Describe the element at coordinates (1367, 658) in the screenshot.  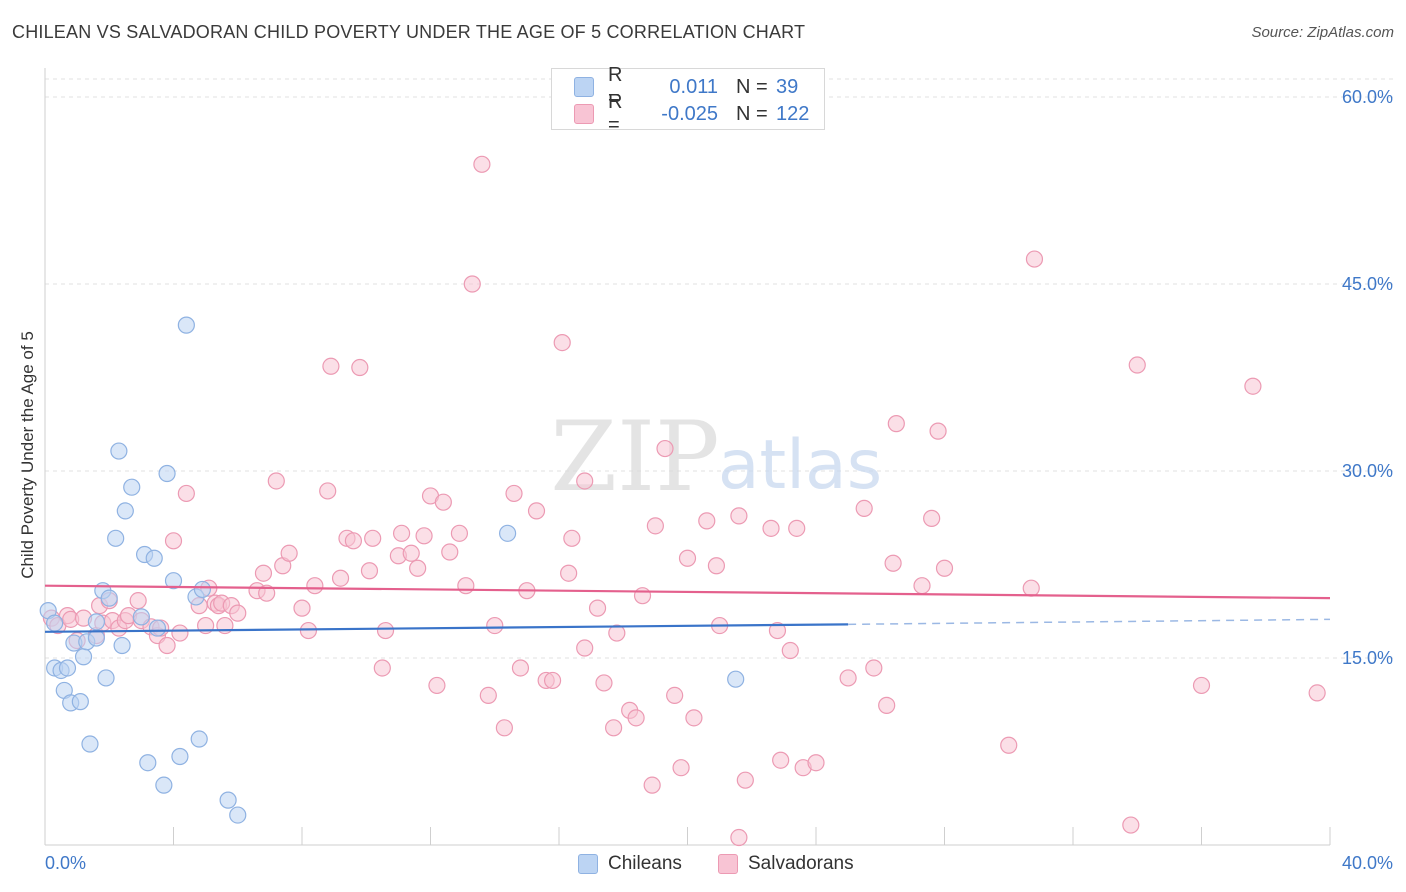
I see `y-tick-label: 15.0%` at that location.